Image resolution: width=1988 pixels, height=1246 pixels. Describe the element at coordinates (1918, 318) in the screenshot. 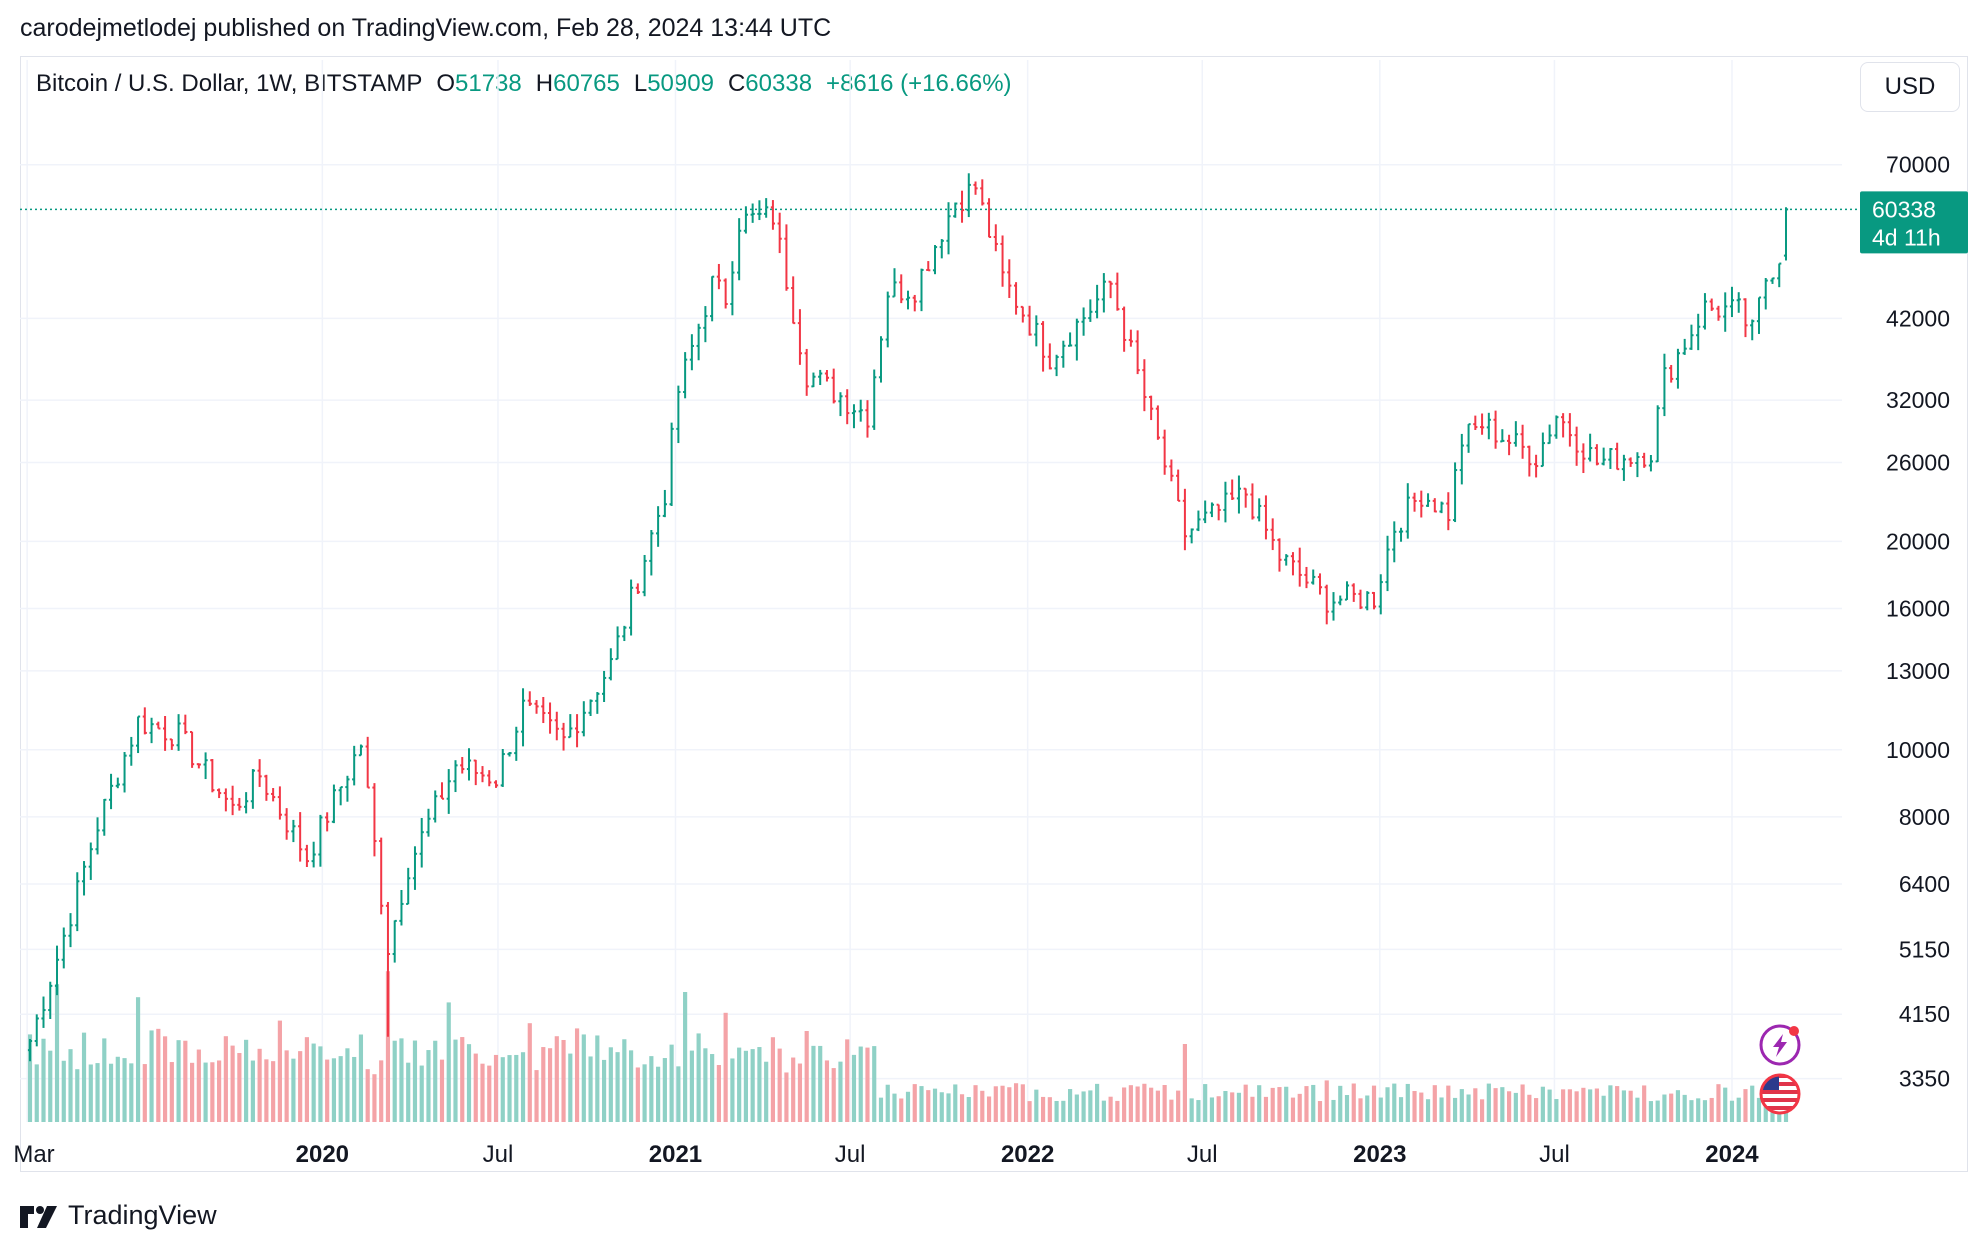

I see `y-tick-label: 42000` at that location.